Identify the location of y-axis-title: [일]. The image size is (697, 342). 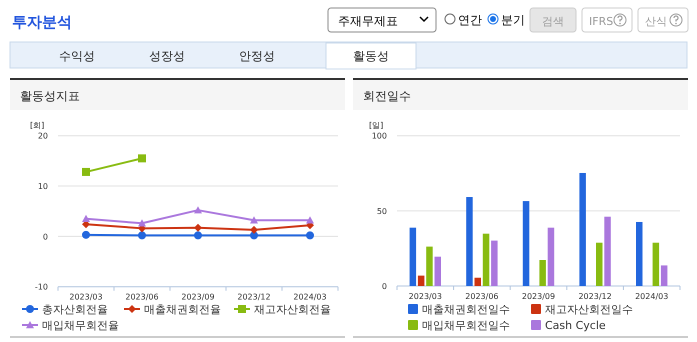
(376, 125).